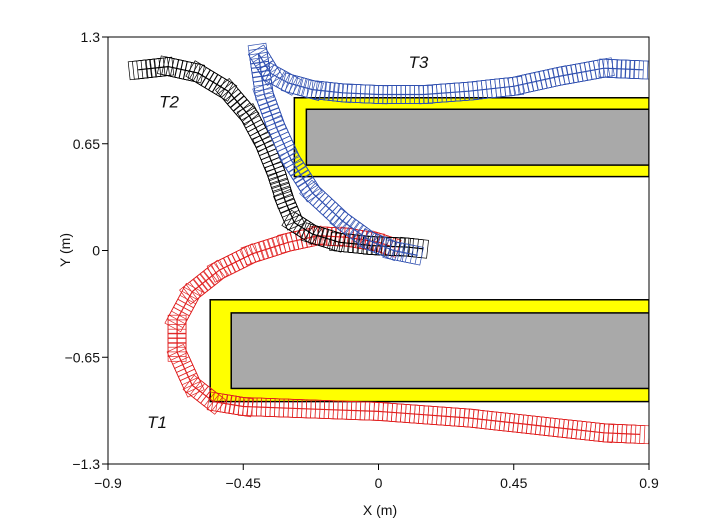 The width and height of the screenshot is (705, 523). Describe the element at coordinates (419, 62) in the screenshot. I see `series-label-t3: T3` at that location.